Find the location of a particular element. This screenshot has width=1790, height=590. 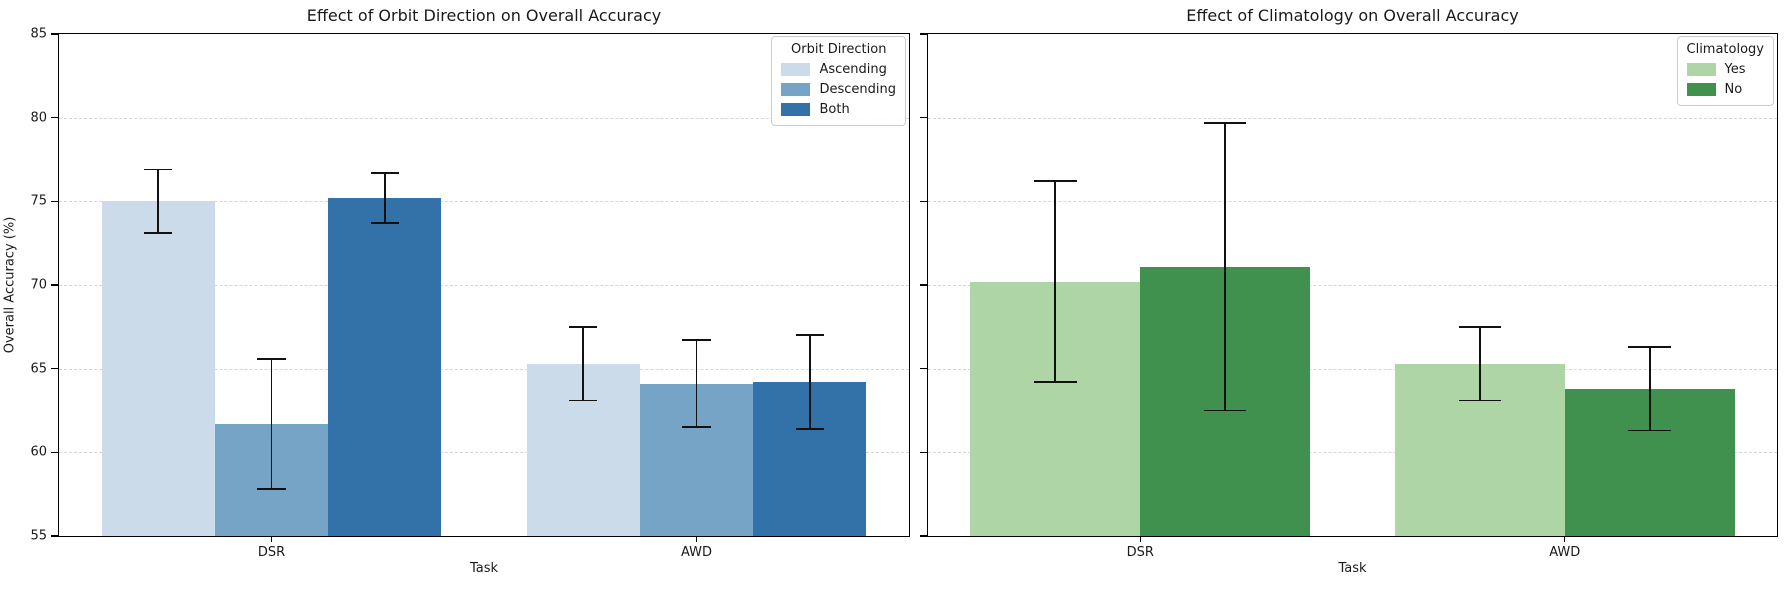

legend-swatch-descending is located at coordinates (796, 89).